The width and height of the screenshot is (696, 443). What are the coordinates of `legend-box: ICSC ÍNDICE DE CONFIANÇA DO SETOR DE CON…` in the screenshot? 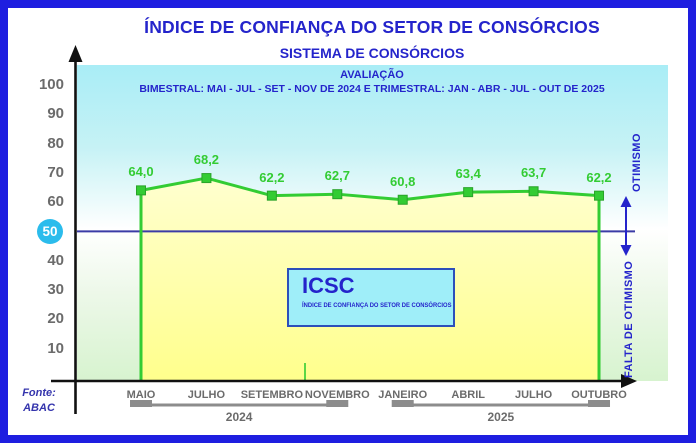 It's located at (371, 297).